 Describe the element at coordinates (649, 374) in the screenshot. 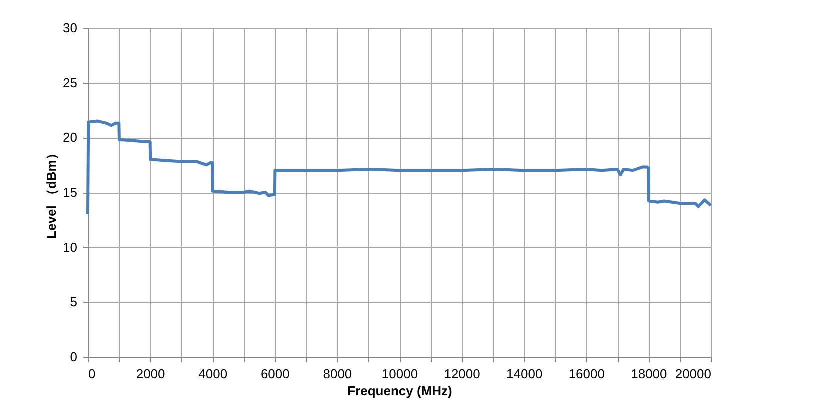

I see `x-tick-label: 18000` at that location.